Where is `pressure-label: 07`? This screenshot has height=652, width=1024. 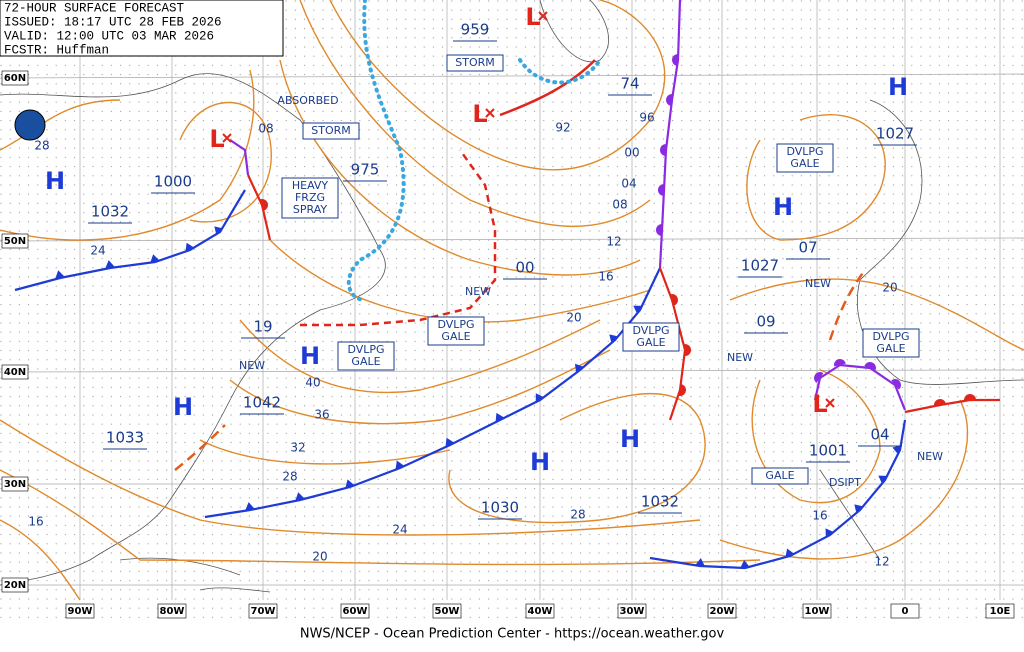
pressure-label: 07 is located at coordinates (807, 248).